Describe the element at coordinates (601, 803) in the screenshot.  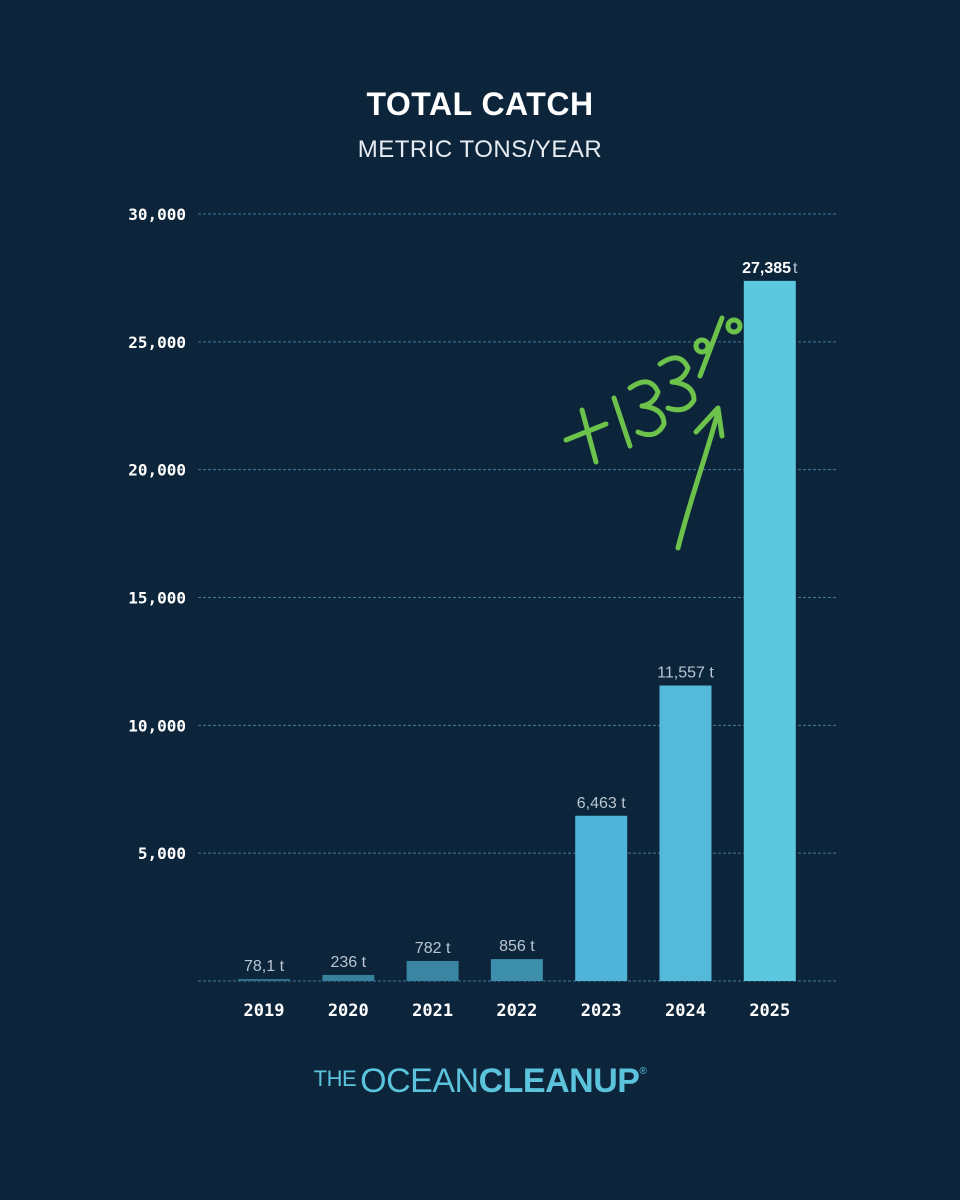
I see `data-label: 6,463 t` at that location.